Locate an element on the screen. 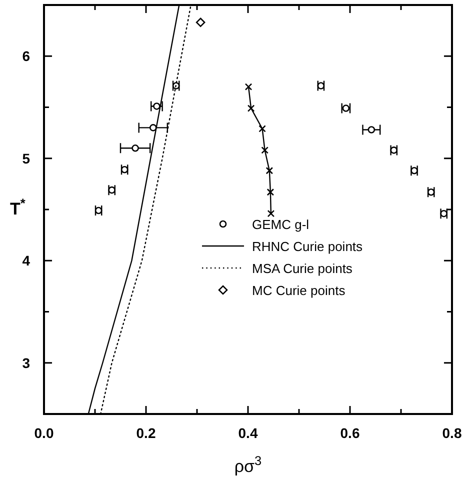 The image size is (462, 480). y-tick-label: 3 is located at coordinates (26, 362).